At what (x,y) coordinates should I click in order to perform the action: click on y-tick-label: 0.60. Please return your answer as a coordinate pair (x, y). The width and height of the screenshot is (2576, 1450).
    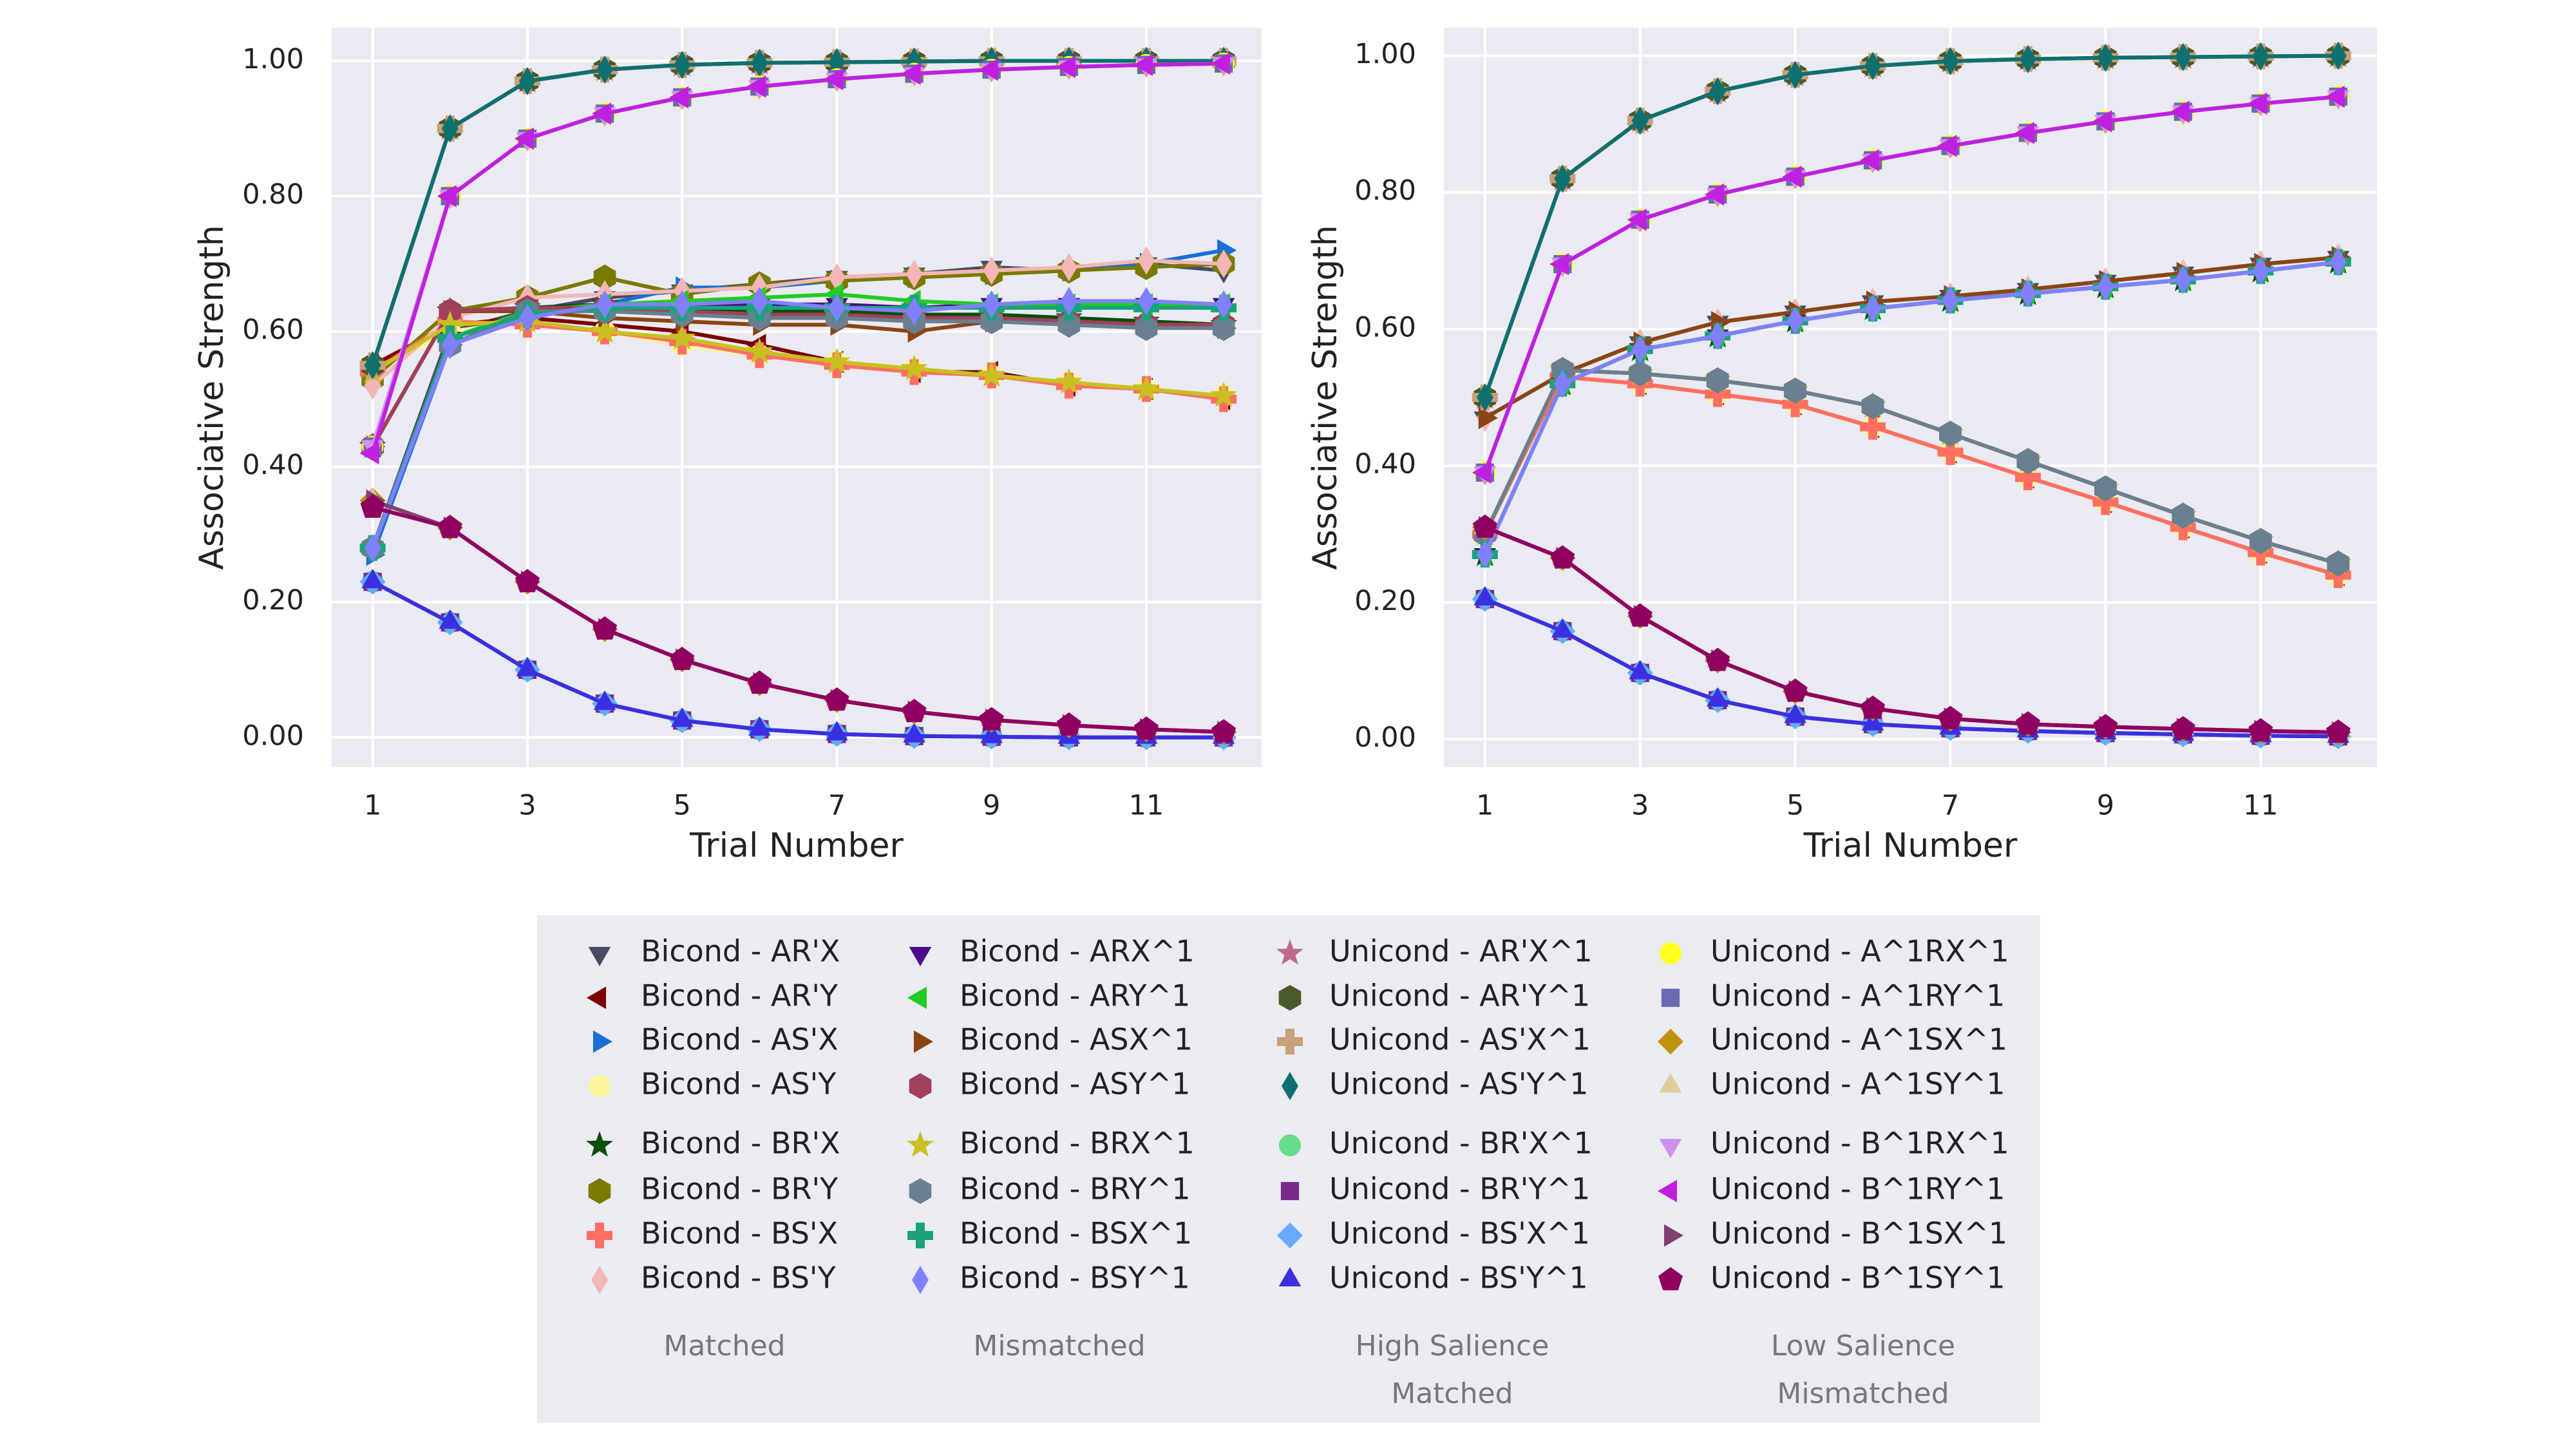
    Looking at the image, I should click on (1385, 327).